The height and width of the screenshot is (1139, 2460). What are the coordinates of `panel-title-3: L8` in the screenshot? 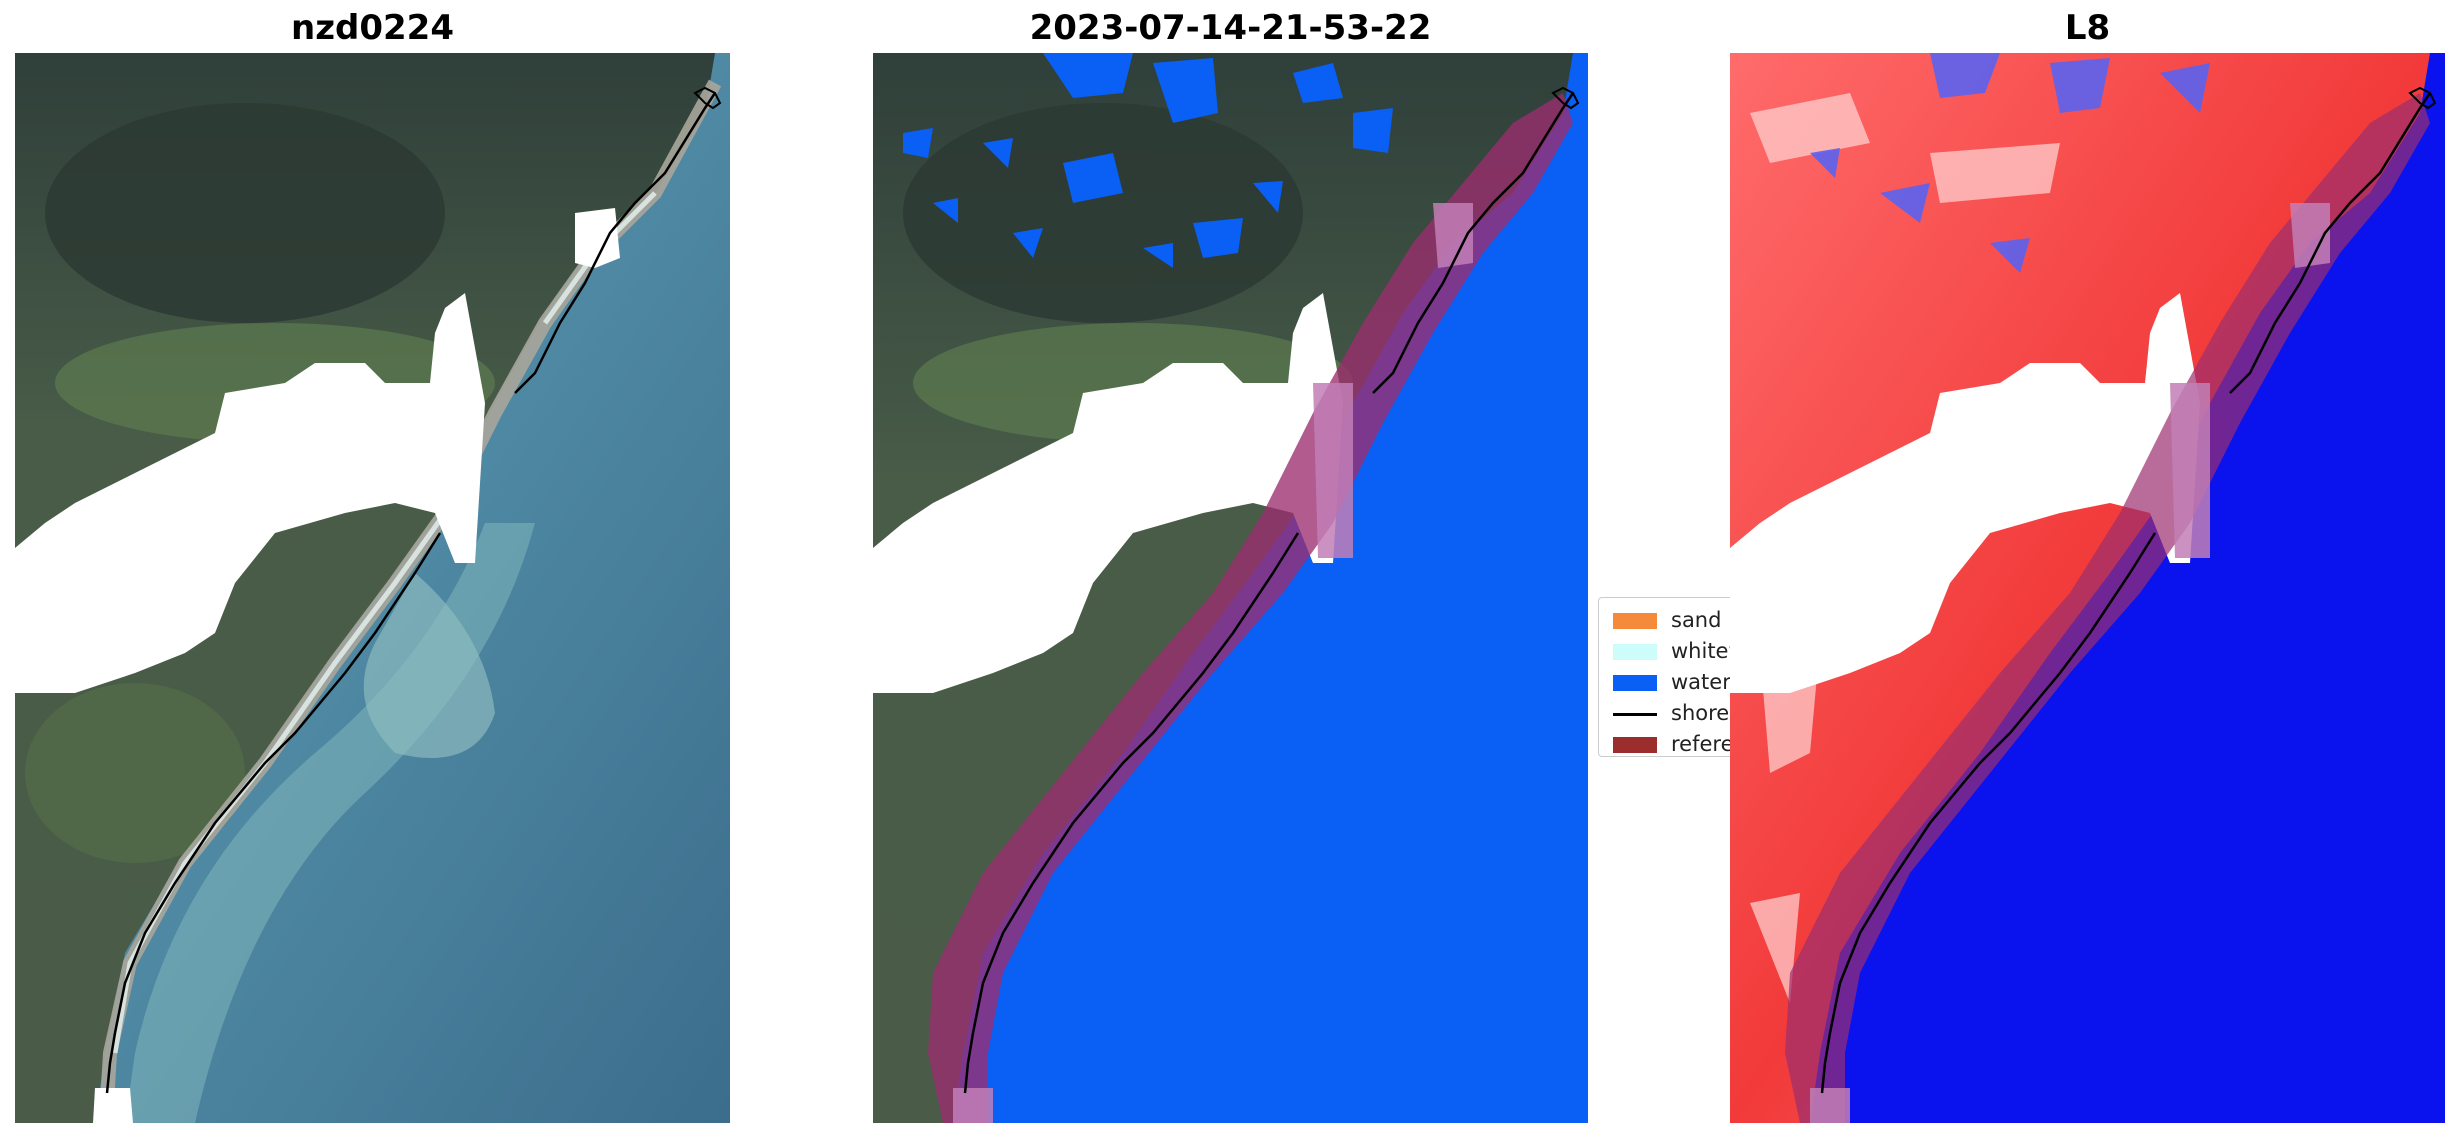 It's located at (2087, 28).